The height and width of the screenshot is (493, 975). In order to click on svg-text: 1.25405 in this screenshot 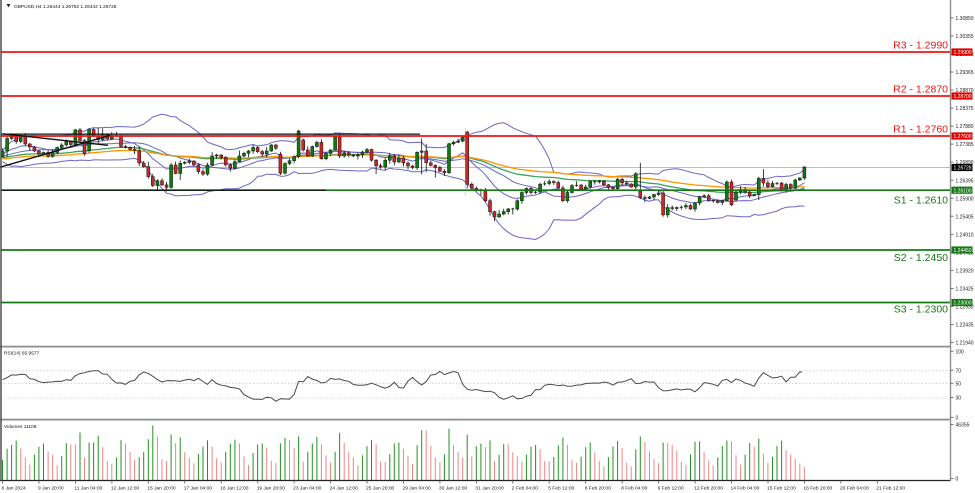, I will do `click(965, 217)`.